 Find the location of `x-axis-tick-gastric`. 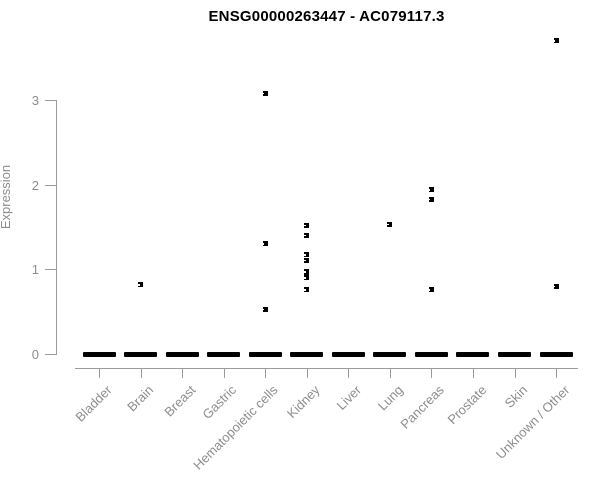

x-axis-tick-gastric is located at coordinates (224, 373).